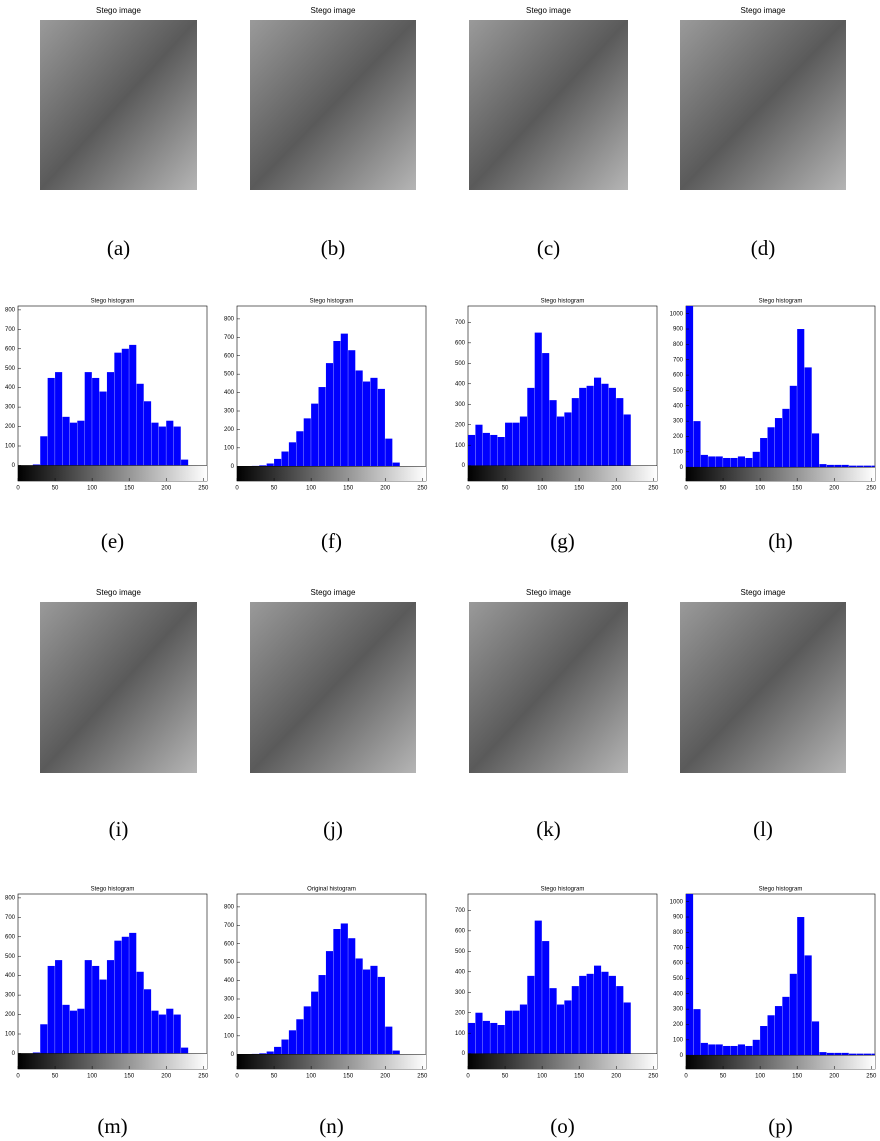 The image size is (880, 1141). Describe the element at coordinates (229, 430) in the screenshot. I see `y-tick-label: 200` at that location.